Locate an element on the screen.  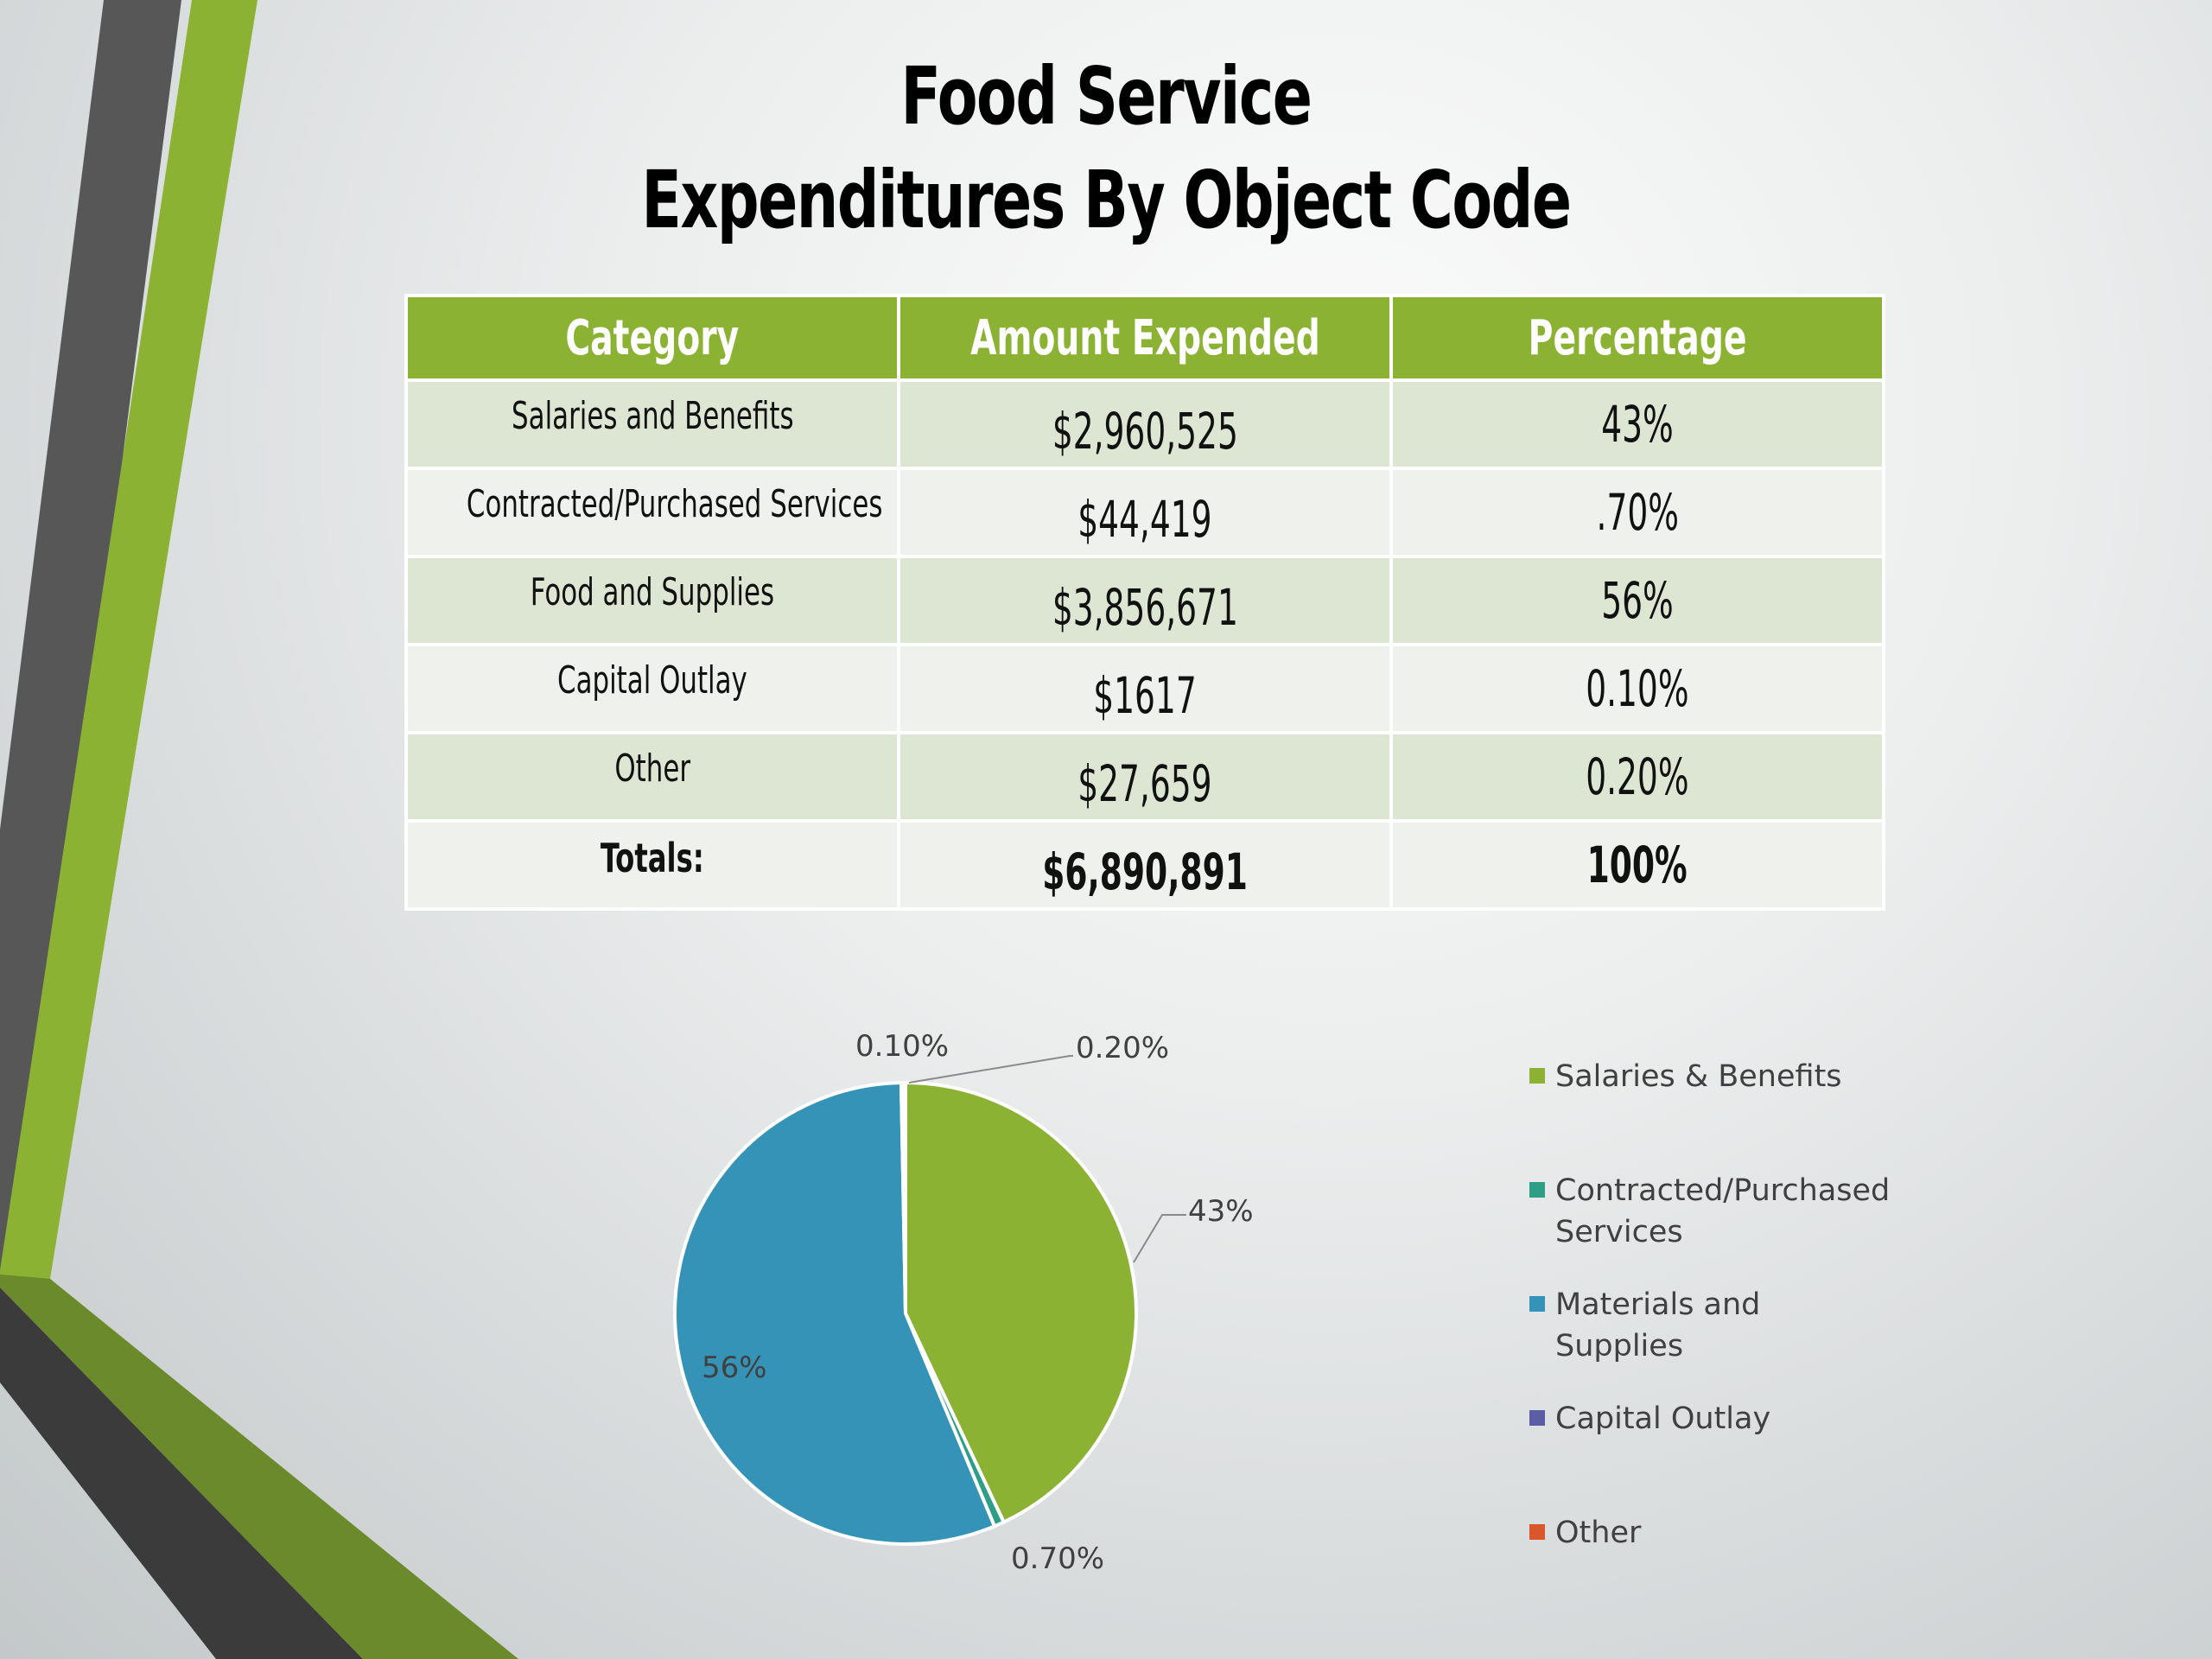
percentage-cell: 43% is located at coordinates (1637, 424).